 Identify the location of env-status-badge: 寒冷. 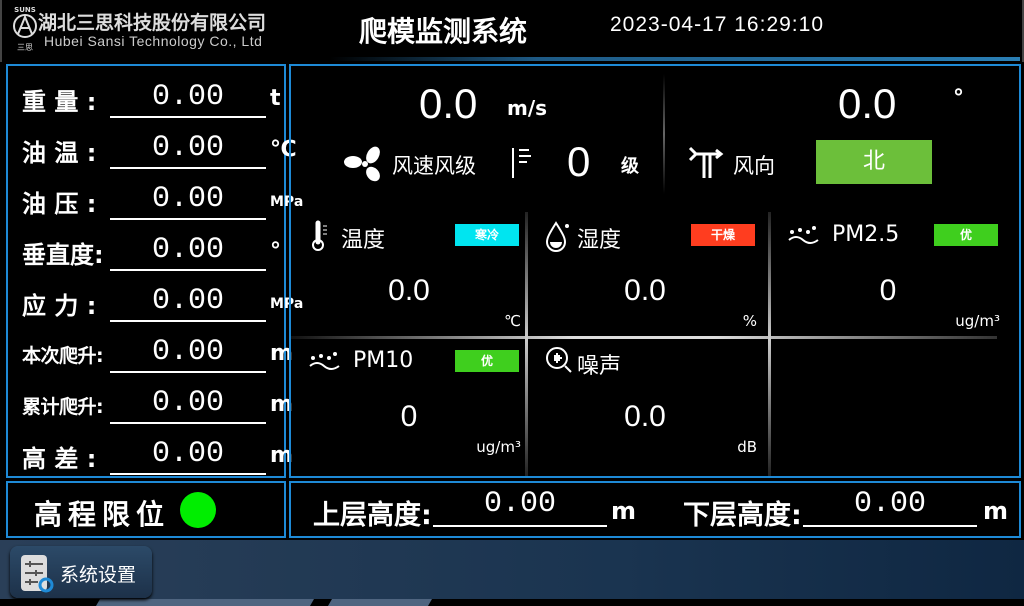
(487, 235).